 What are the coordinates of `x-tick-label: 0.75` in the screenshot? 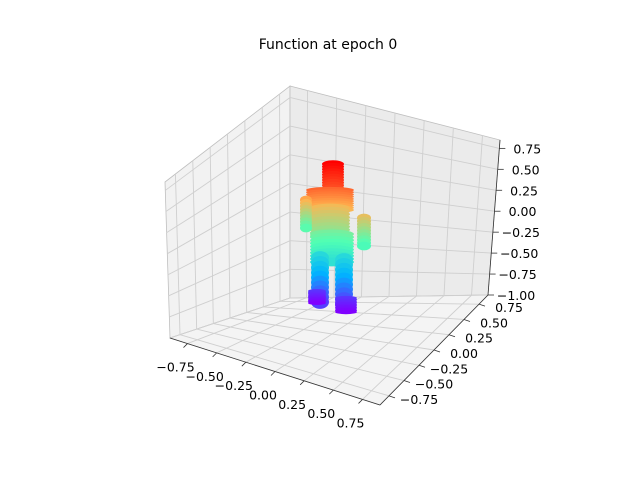 It's located at (351, 422).